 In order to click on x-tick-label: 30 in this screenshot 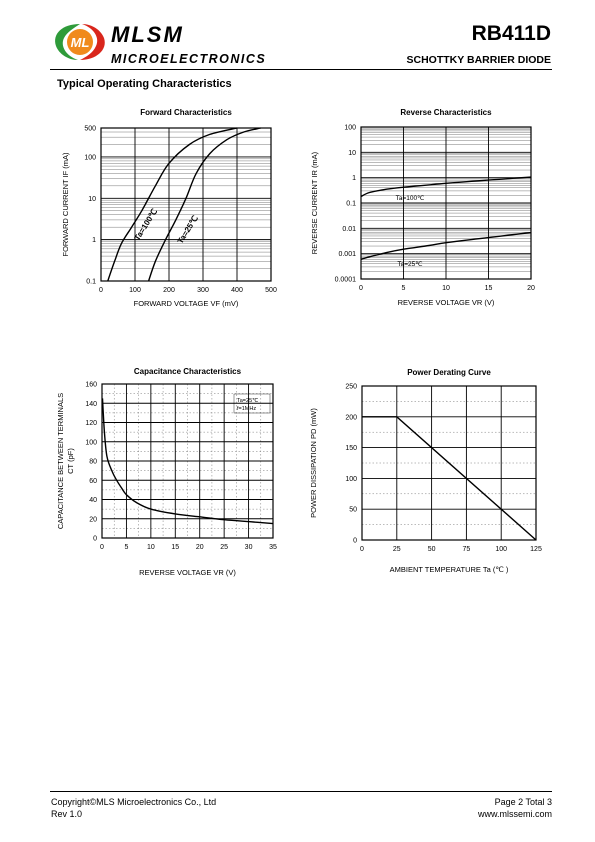, I will do `click(249, 547)`.